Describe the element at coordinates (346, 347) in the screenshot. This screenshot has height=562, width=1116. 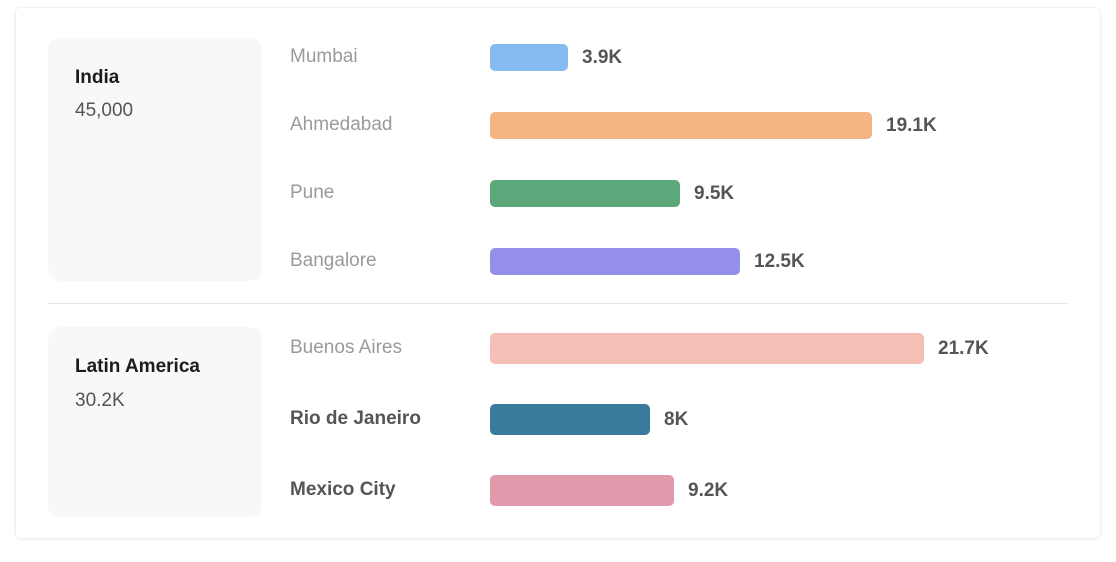
I see `category-label: Buenos Aires` at that location.